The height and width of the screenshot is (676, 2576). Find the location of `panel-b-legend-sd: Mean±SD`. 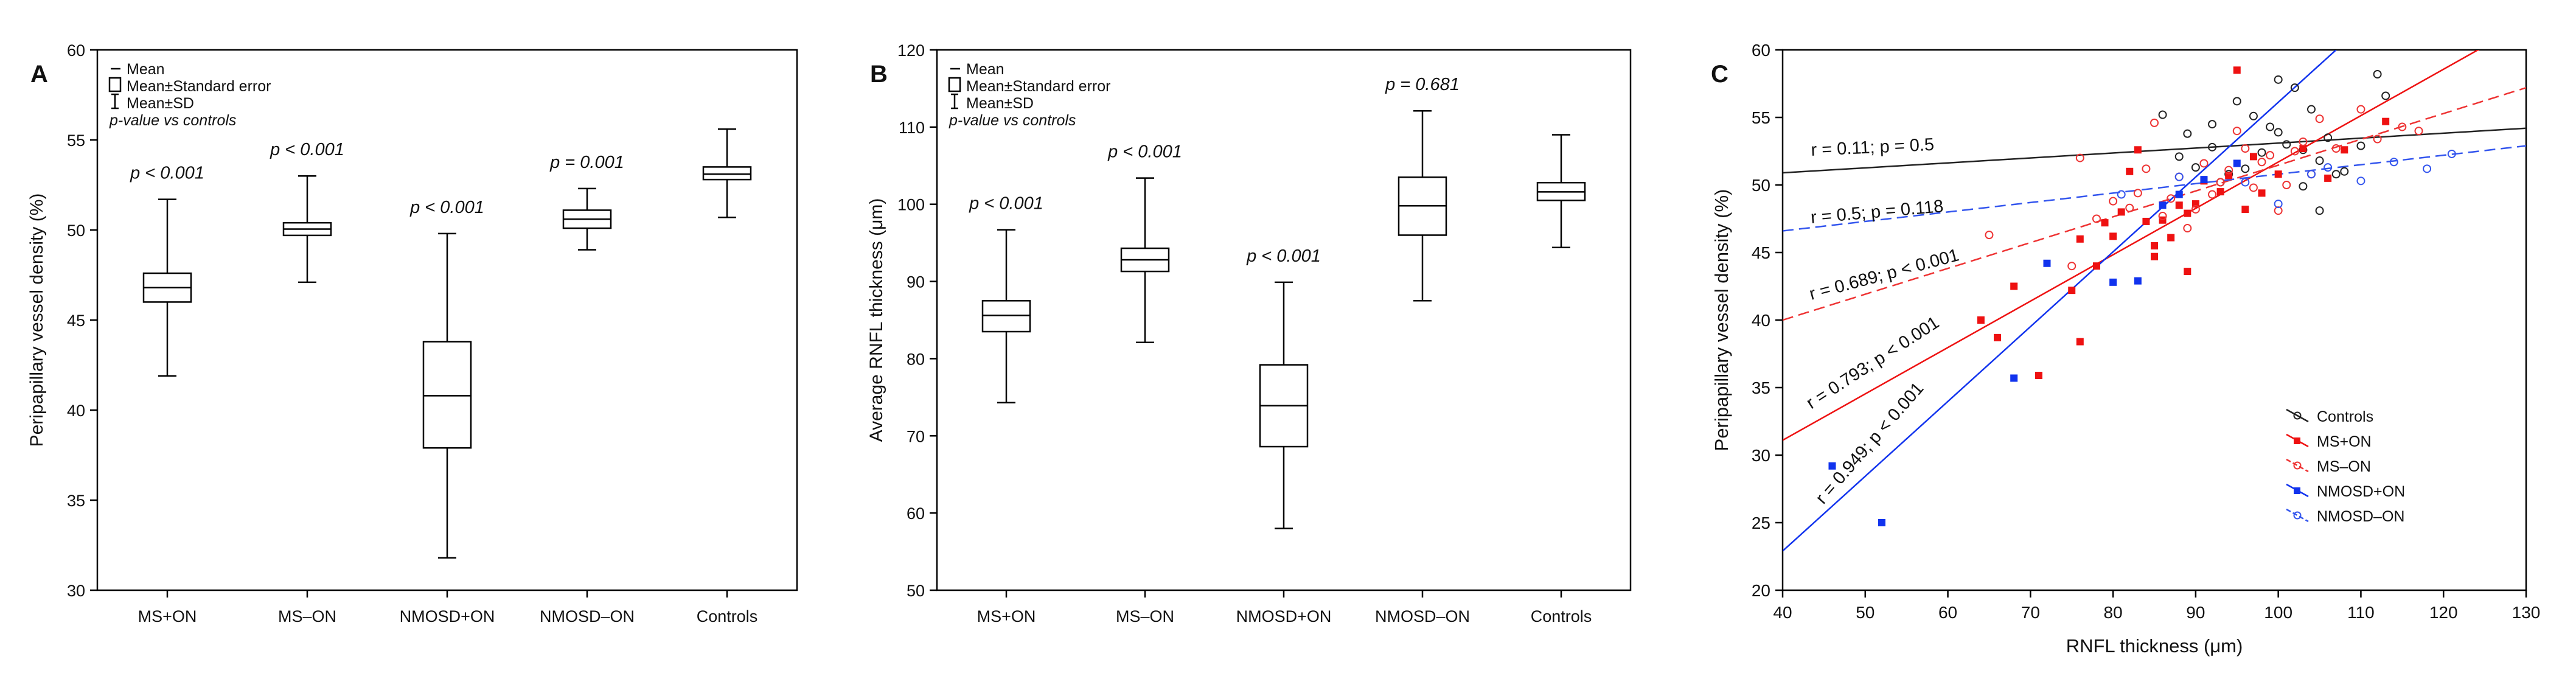

panel-b-legend-sd: Mean±SD is located at coordinates (1000, 103).